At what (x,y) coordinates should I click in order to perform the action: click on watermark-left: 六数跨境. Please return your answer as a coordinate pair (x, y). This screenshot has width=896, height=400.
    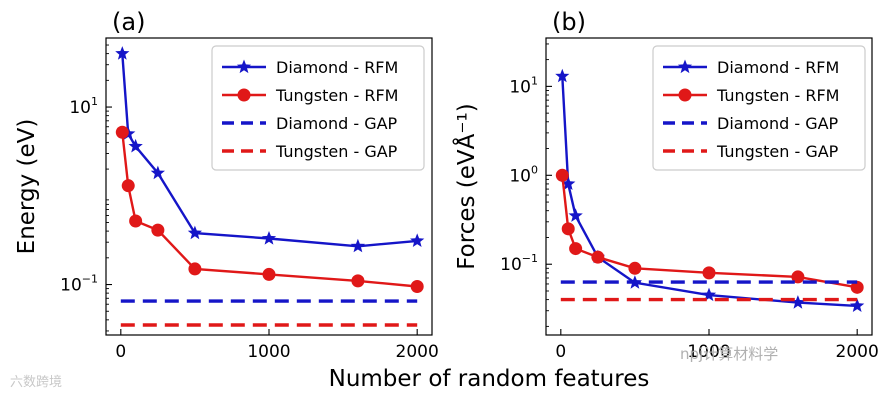
    Looking at the image, I should click on (36, 382).